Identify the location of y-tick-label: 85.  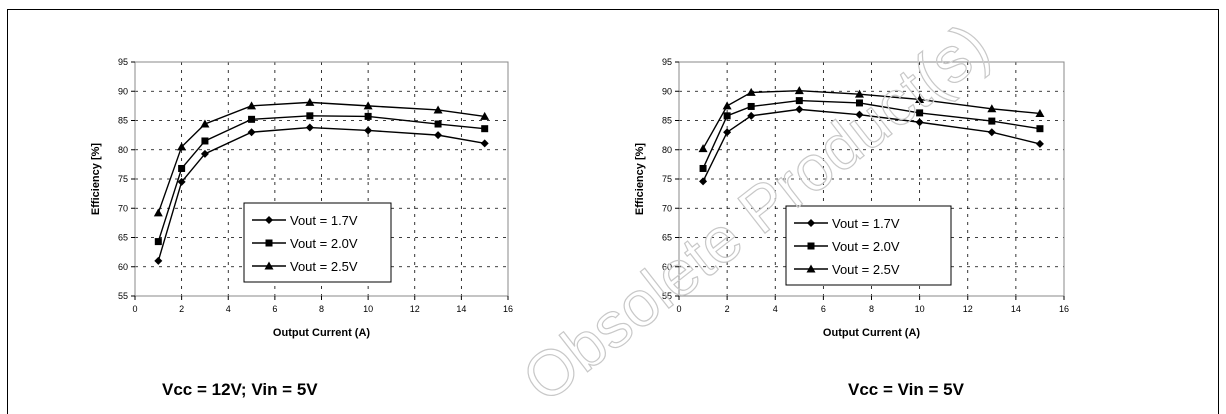
(667, 121).